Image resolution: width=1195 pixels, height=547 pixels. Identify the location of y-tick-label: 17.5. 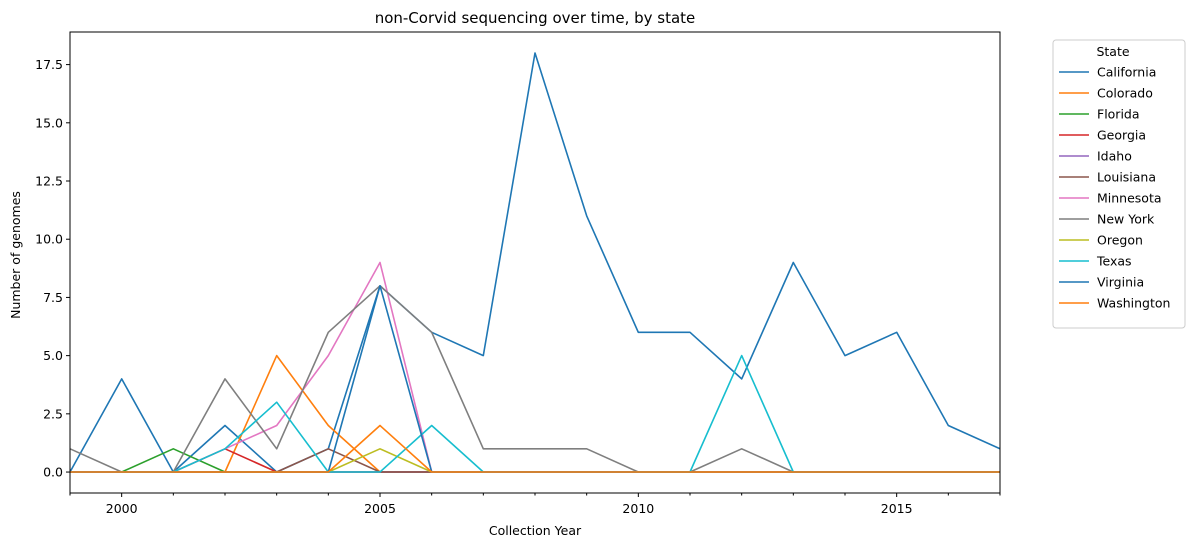
(49, 64).